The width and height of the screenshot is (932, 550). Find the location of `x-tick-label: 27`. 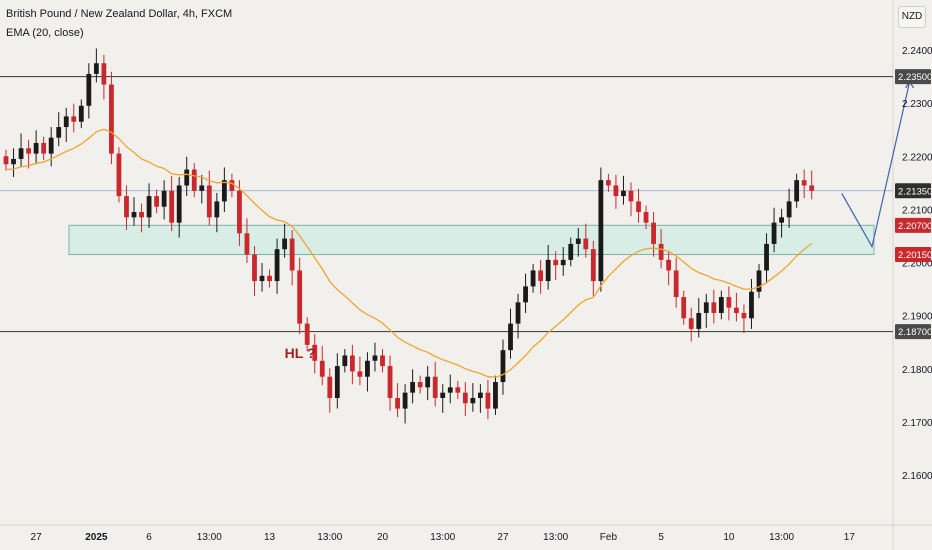

x-tick-label: 27 is located at coordinates (37, 537).